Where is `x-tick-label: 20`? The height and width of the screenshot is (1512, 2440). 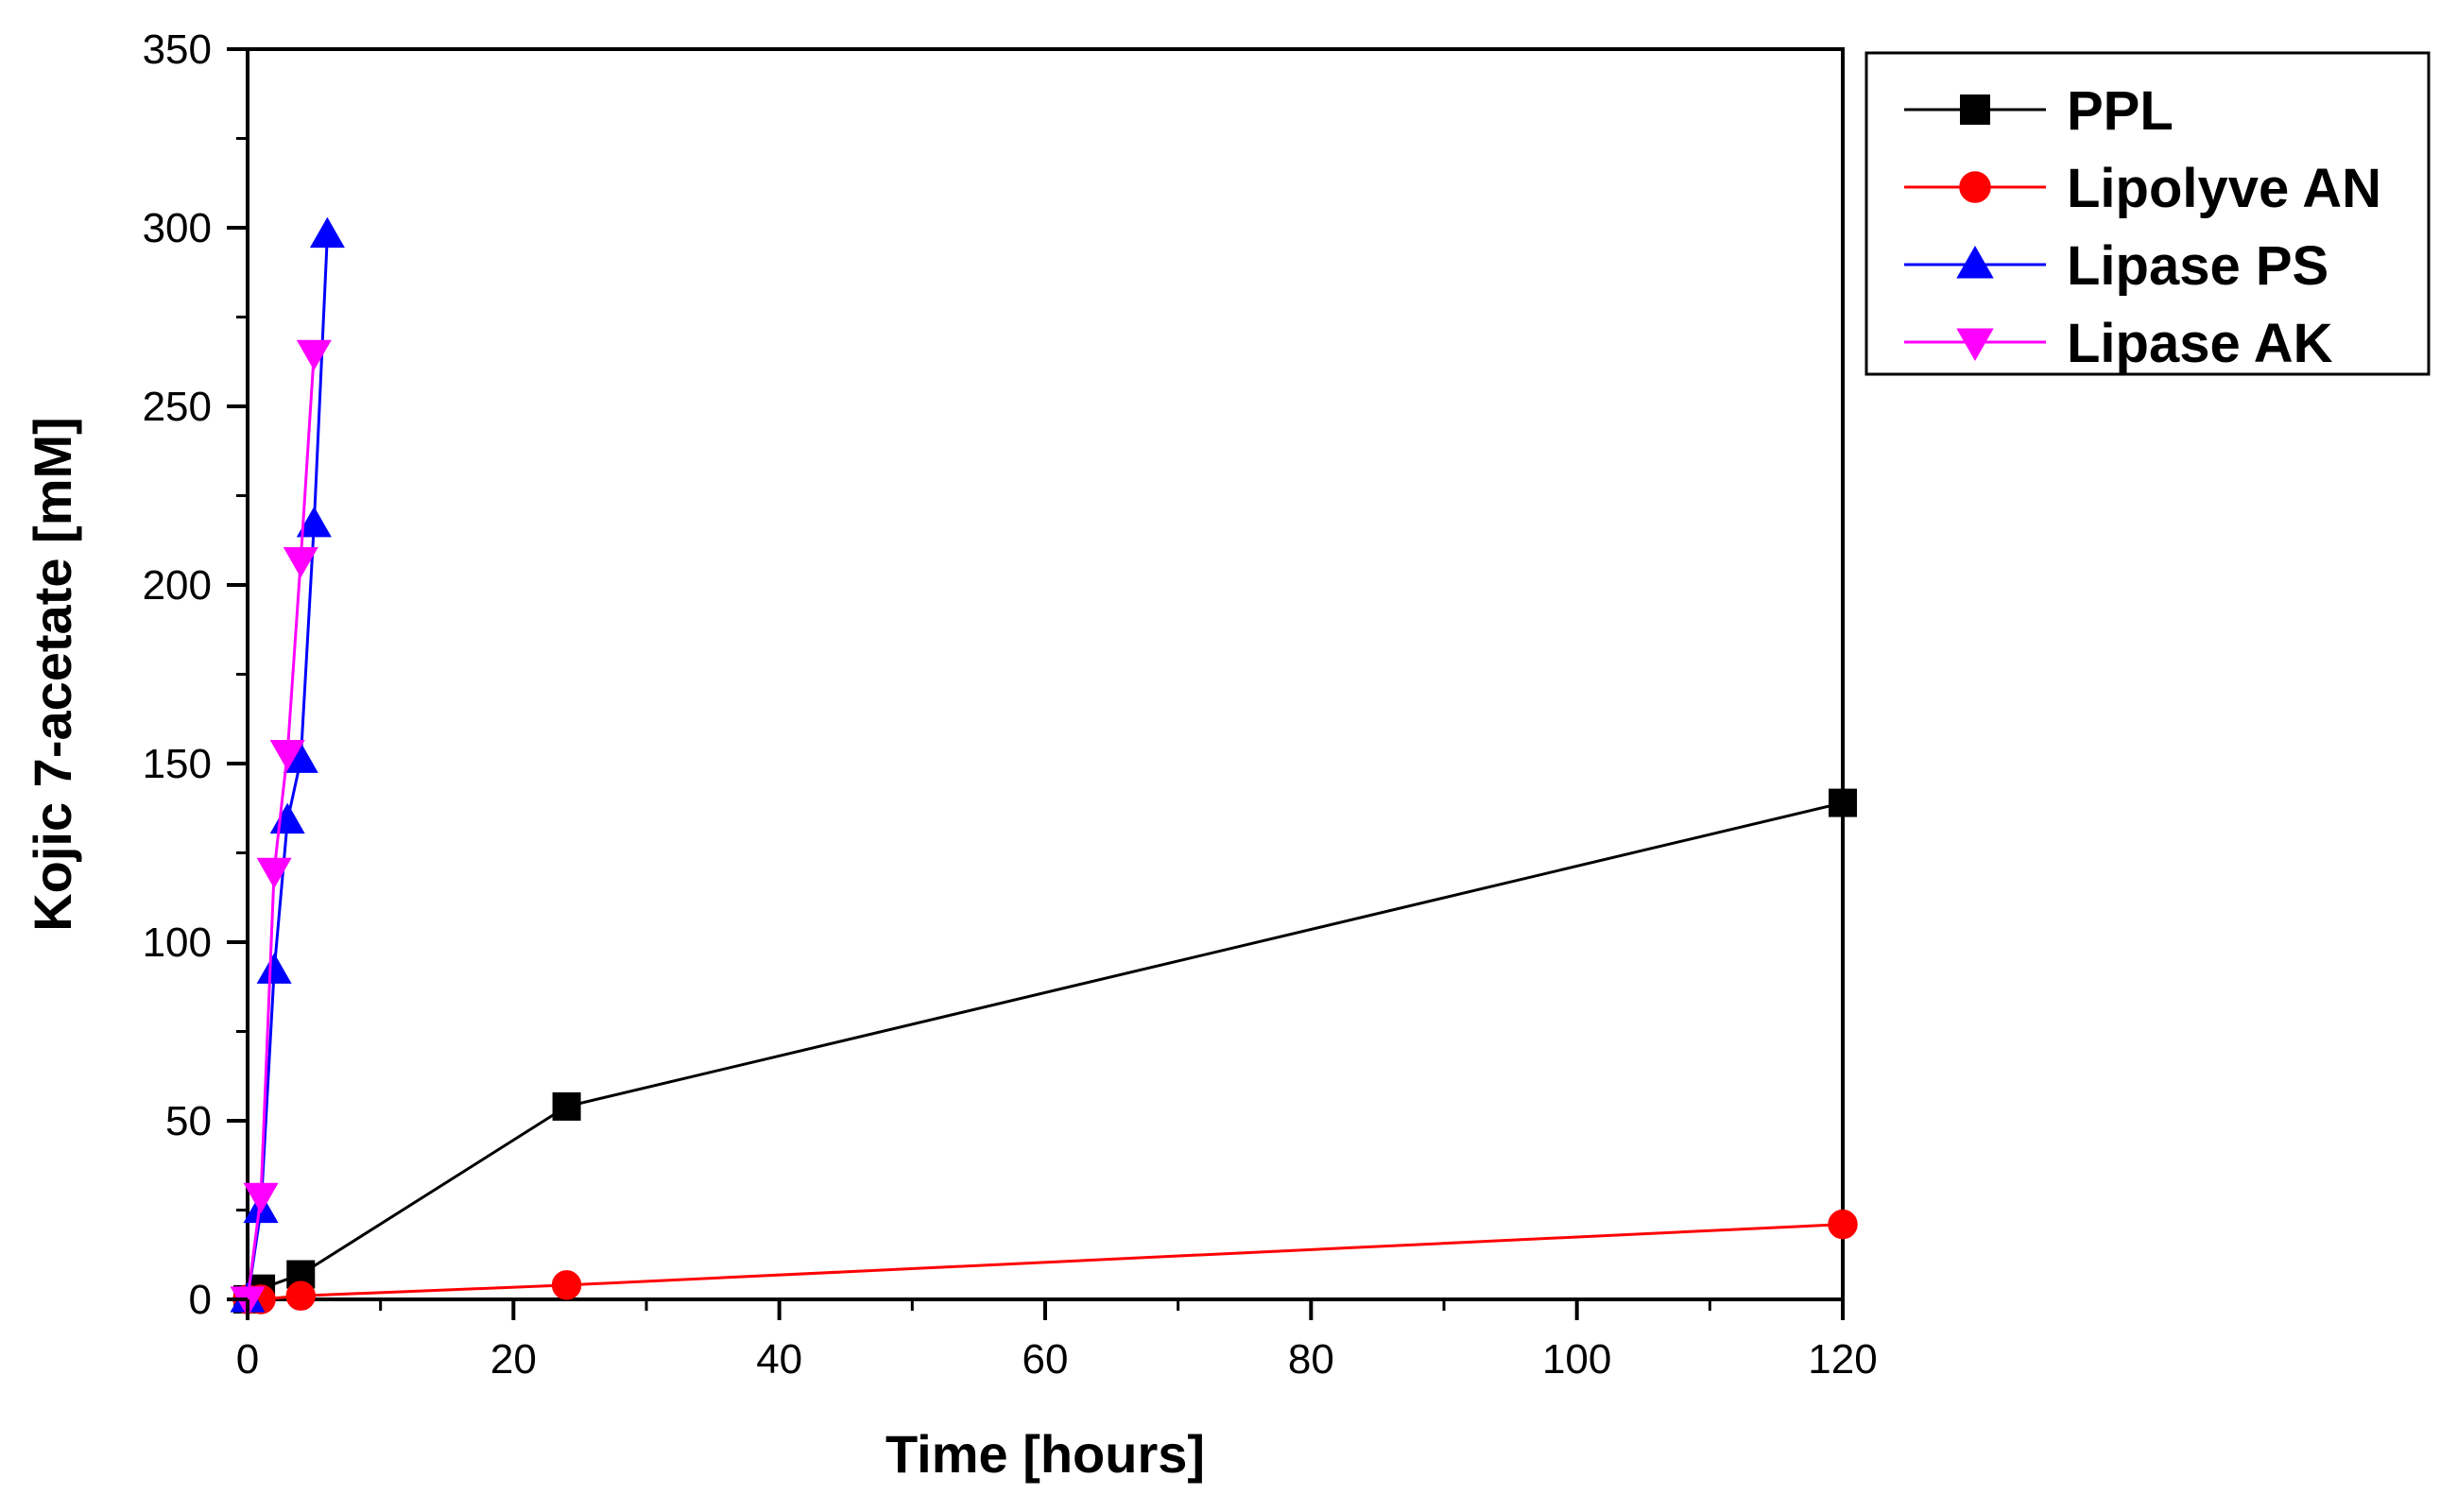
x-tick-label: 20 is located at coordinates (513, 1359).